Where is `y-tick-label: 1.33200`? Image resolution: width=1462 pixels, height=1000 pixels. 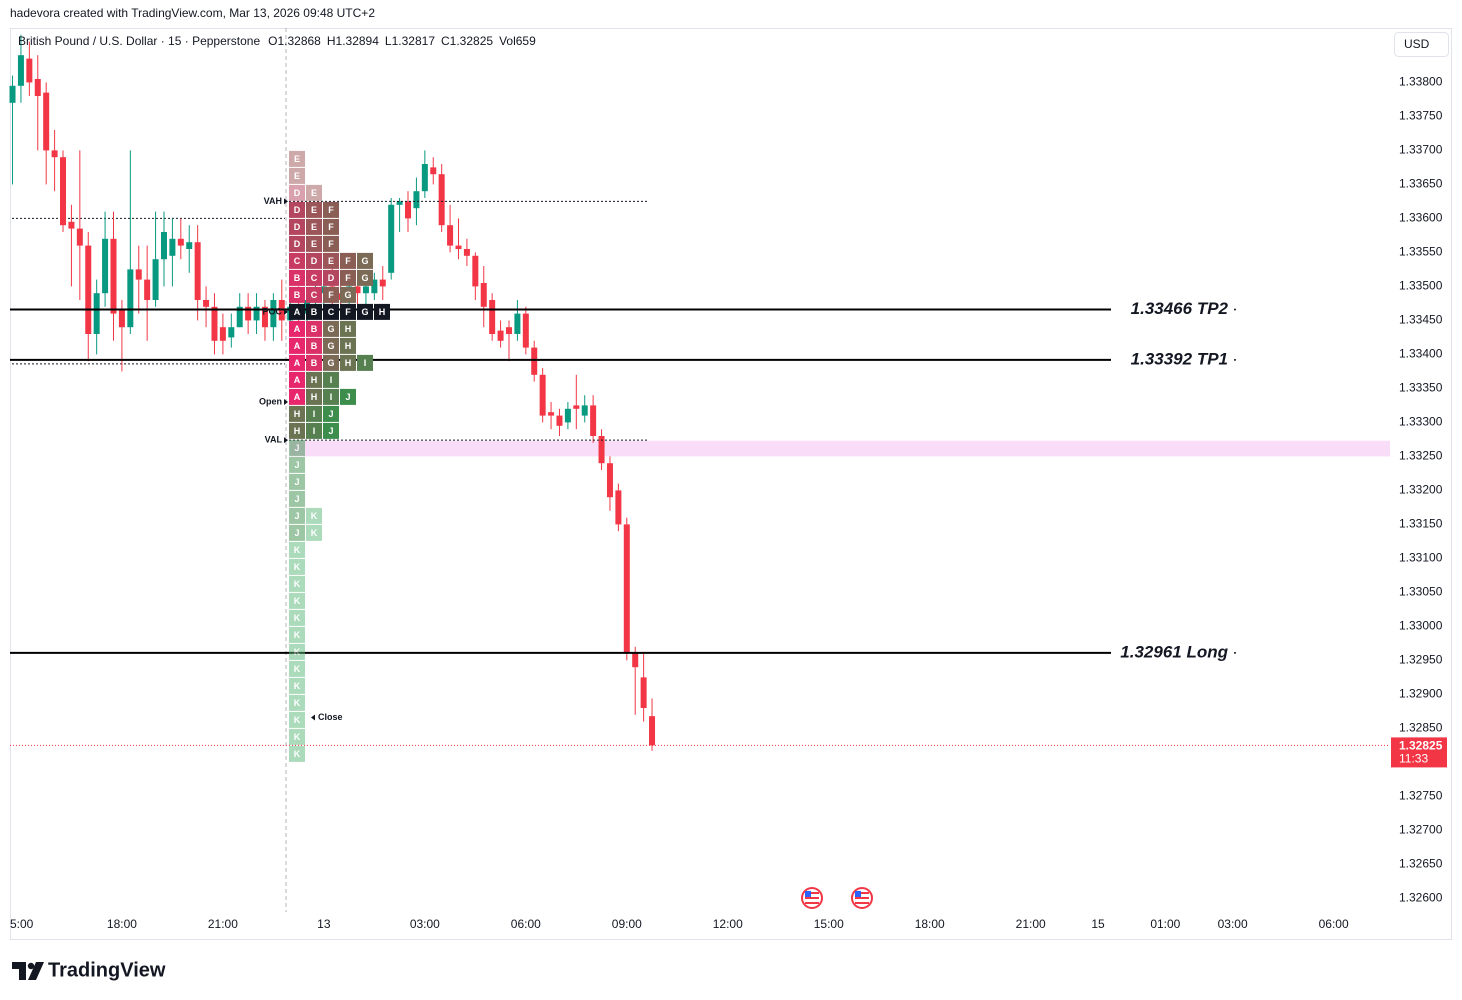
y-tick-label: 1.33200 is located at coordinates (1421, 490).